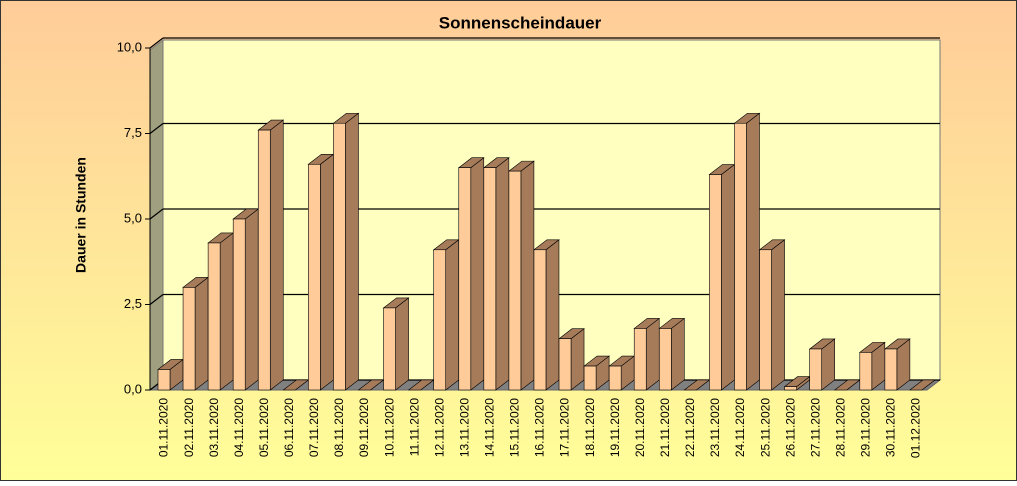 This screenshot has height=486, width=1017. I want to click on y-axis-label: Dauer in Stunden, so click(81, 215).